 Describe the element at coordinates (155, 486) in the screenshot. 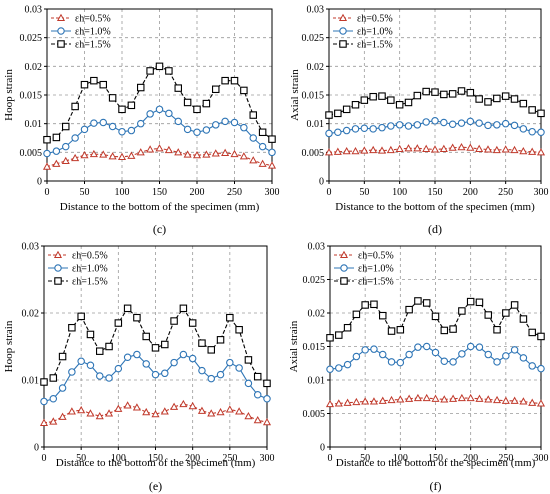

I see `panel-label: (e)` at that location.